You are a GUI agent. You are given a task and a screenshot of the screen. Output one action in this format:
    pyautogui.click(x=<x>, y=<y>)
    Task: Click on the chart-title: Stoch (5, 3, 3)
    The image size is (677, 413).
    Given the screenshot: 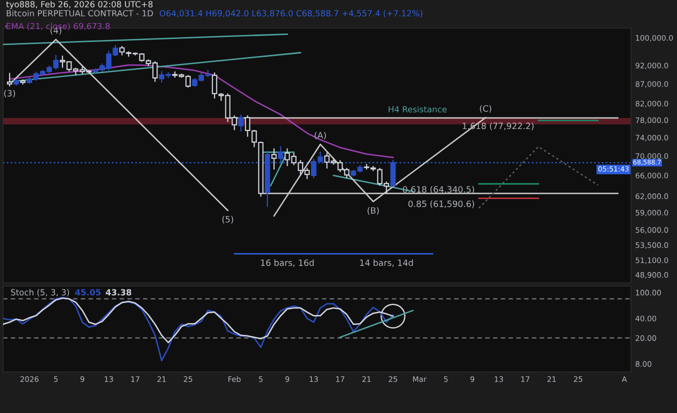 What is the action you would take?
    pyautogui.click(x=40, y=292)
    